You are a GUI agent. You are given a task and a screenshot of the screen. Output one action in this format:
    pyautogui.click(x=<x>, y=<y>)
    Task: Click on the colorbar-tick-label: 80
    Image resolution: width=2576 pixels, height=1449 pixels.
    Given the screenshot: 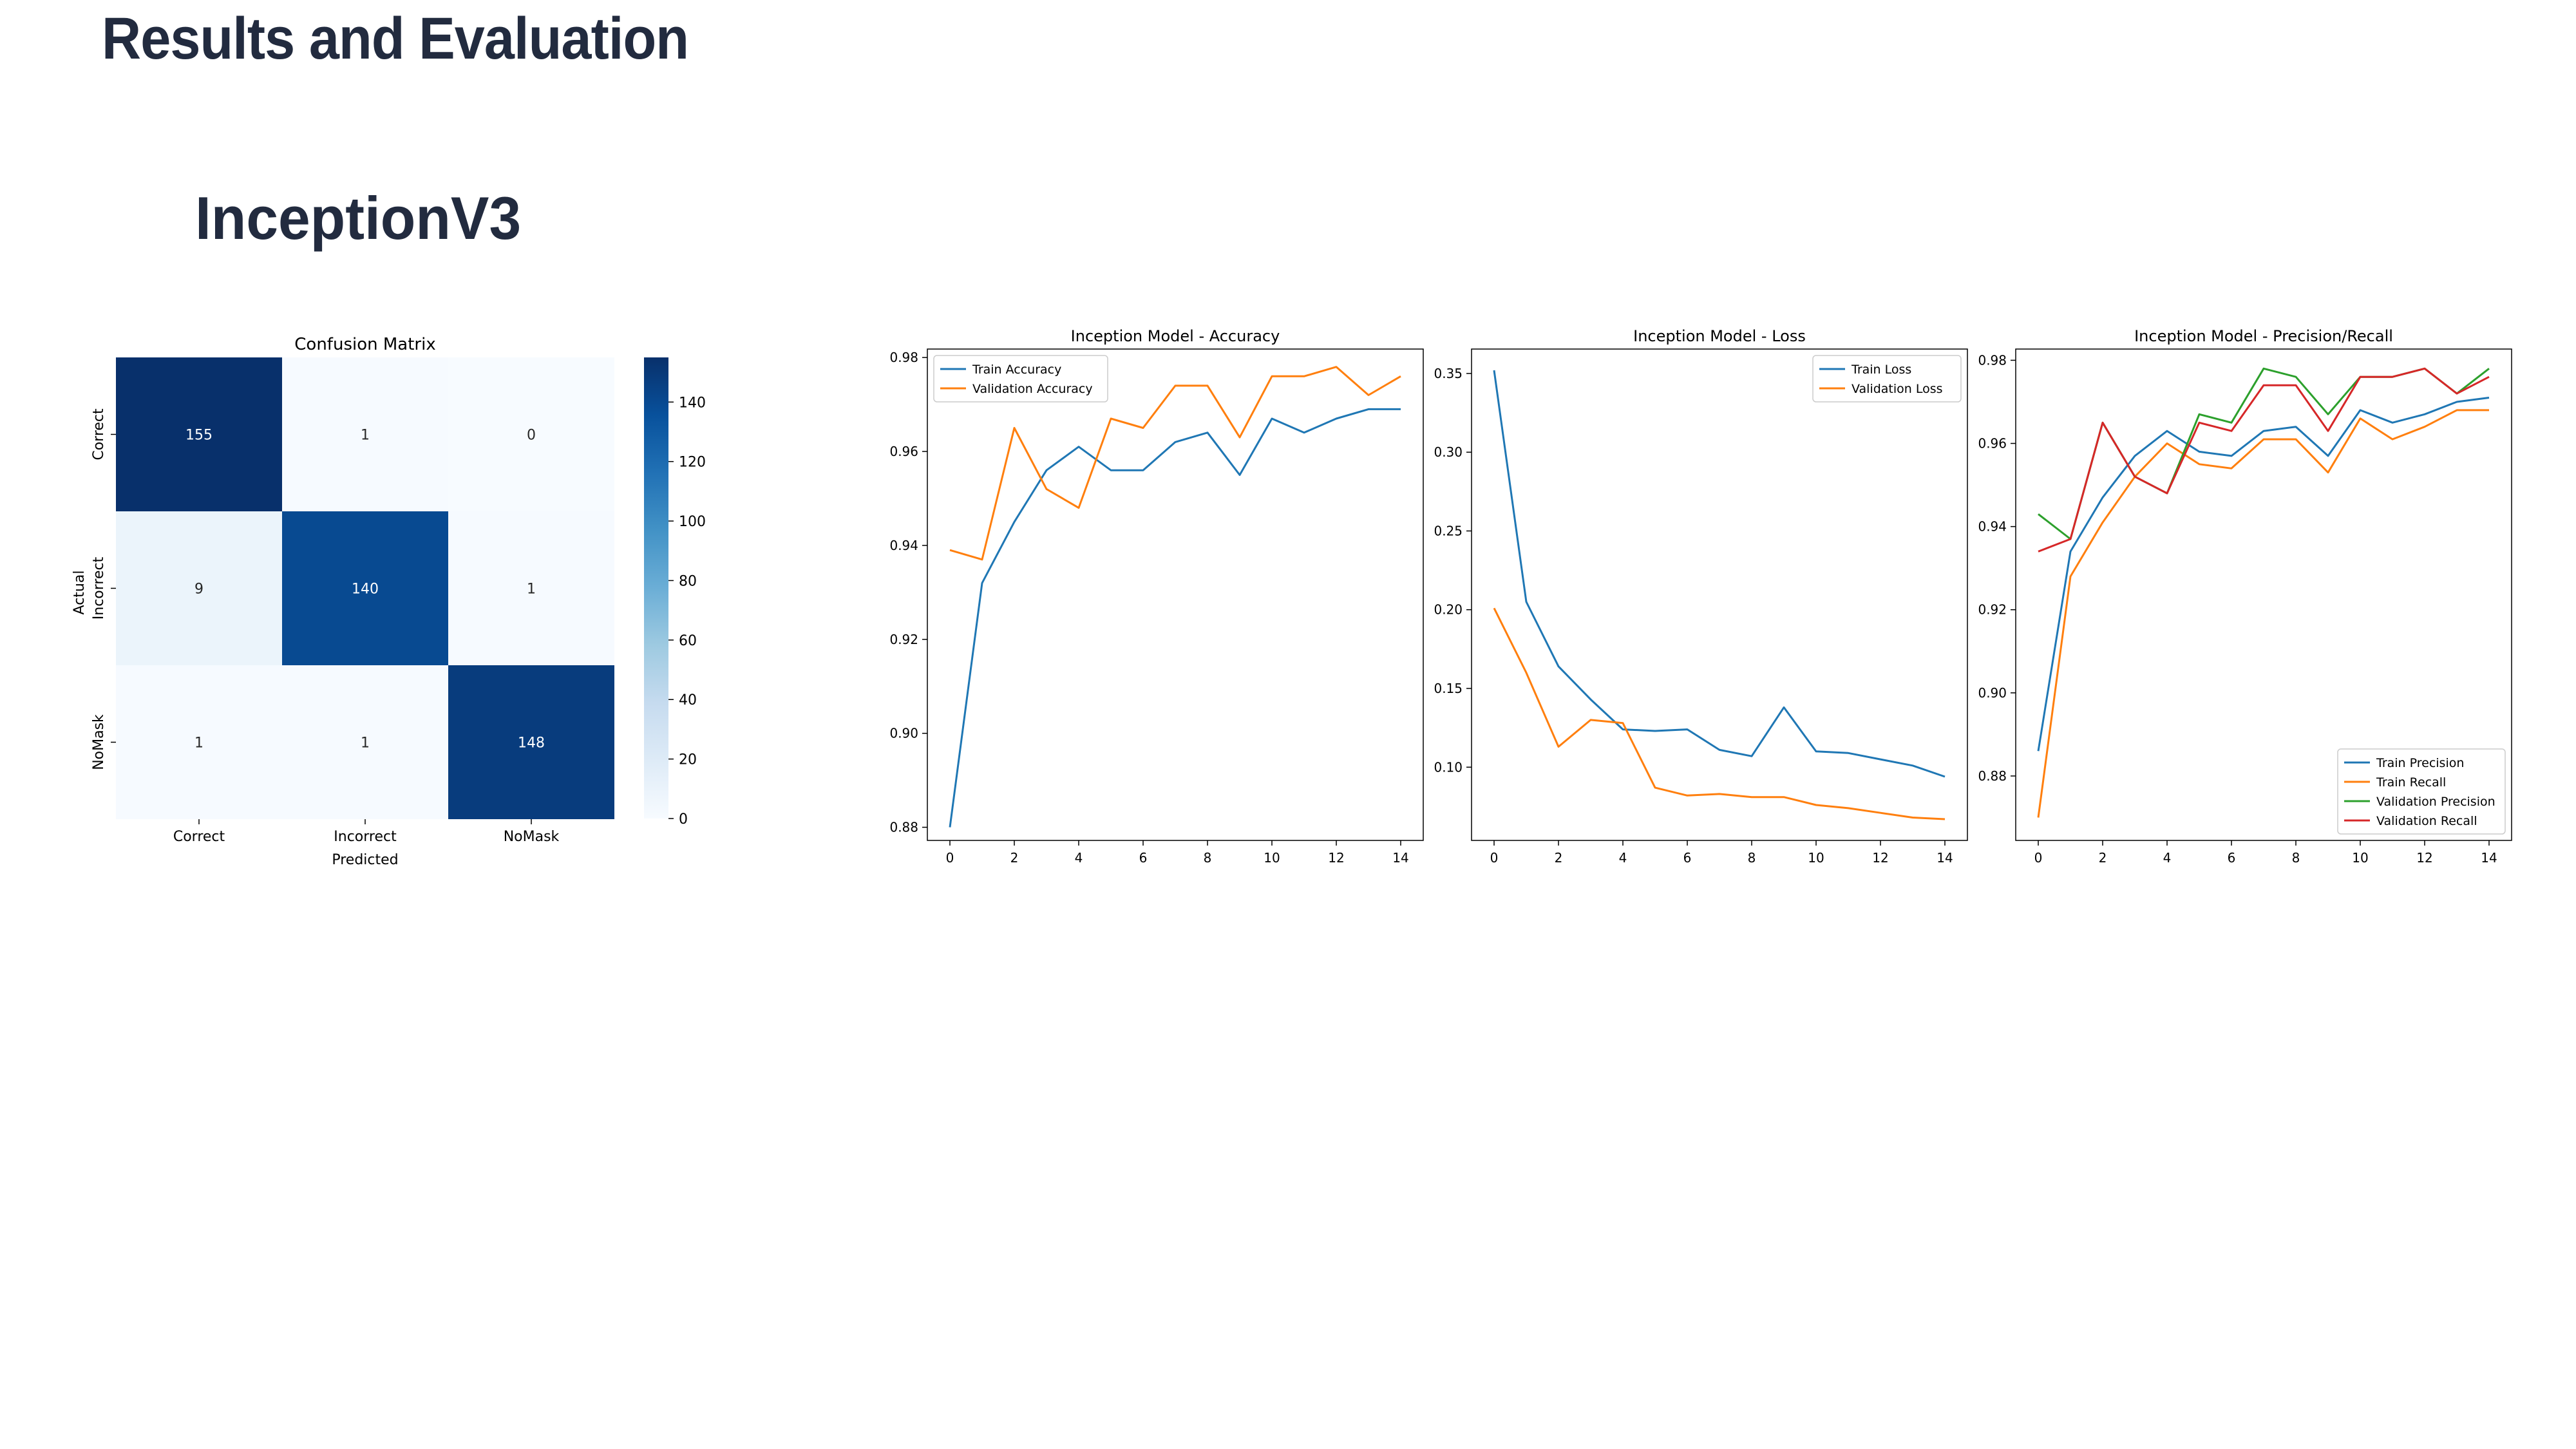 What is the action you would take?
    pyautogui.click(x=688, y=581)
    